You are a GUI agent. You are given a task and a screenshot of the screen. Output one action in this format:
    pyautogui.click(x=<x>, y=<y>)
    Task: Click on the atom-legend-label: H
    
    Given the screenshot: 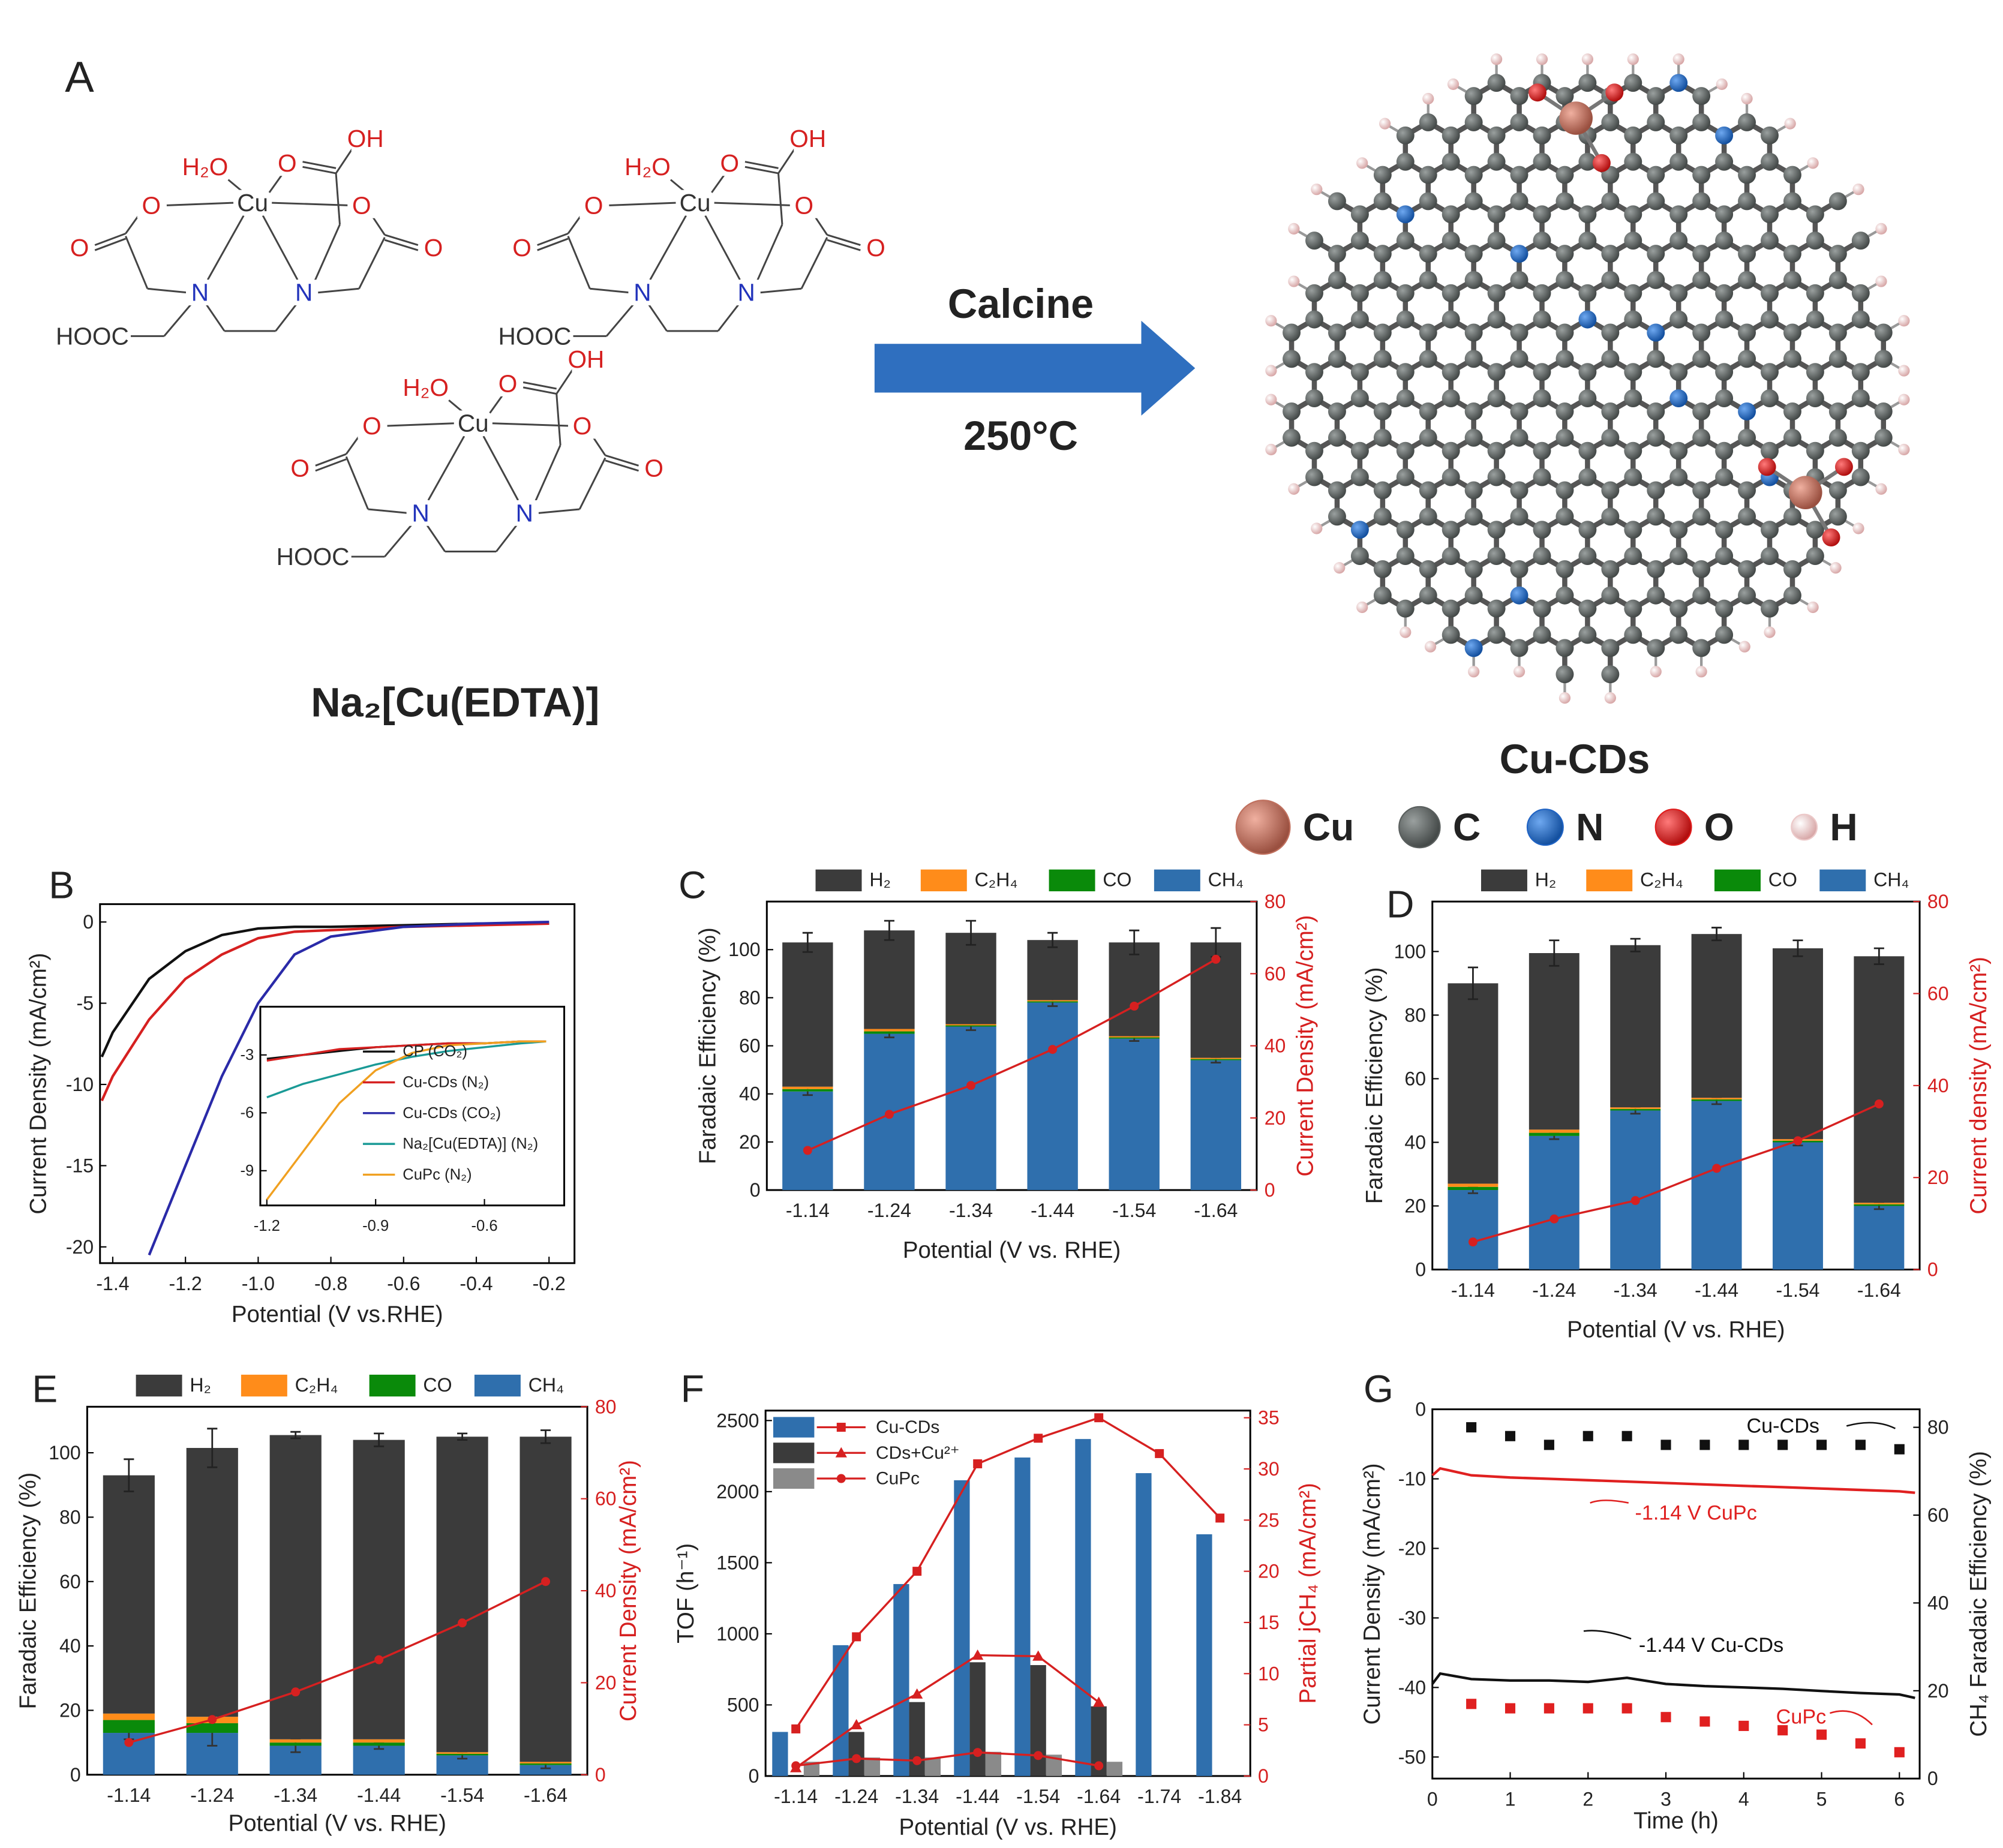 What is the action you would take?
    pyautogui.click(x=1844, y=827)
    